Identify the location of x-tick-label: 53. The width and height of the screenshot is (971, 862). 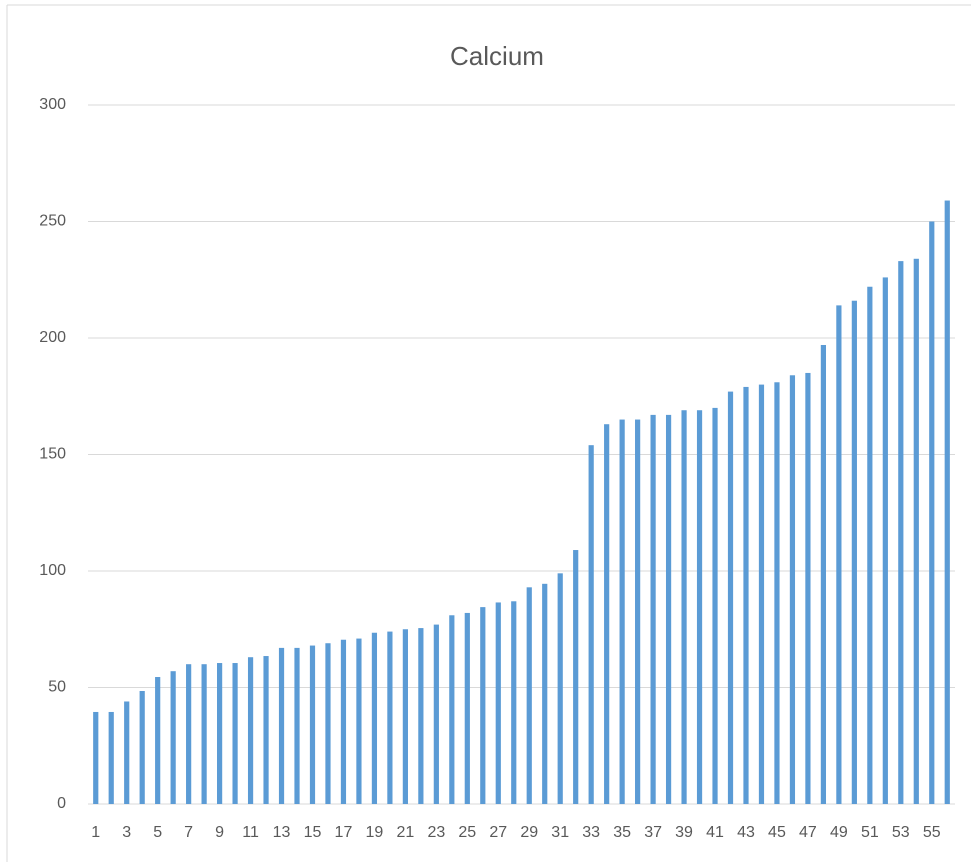
(901, 832).